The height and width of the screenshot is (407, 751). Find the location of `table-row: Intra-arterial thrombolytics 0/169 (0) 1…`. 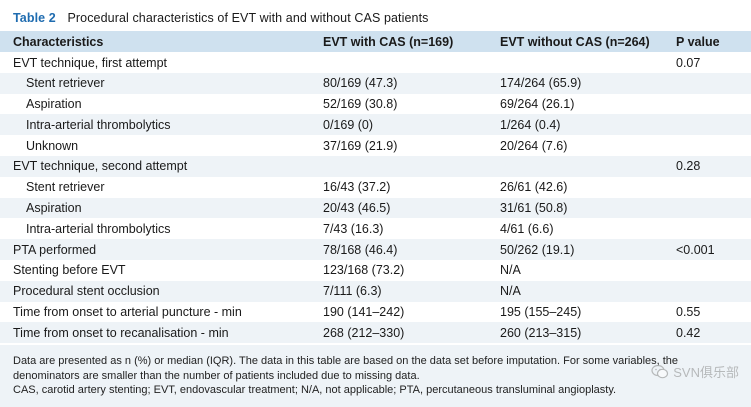

table-row: Intra-arterial thrombolytics 0/169 (0) 1… is located at coordinates (375, 125).